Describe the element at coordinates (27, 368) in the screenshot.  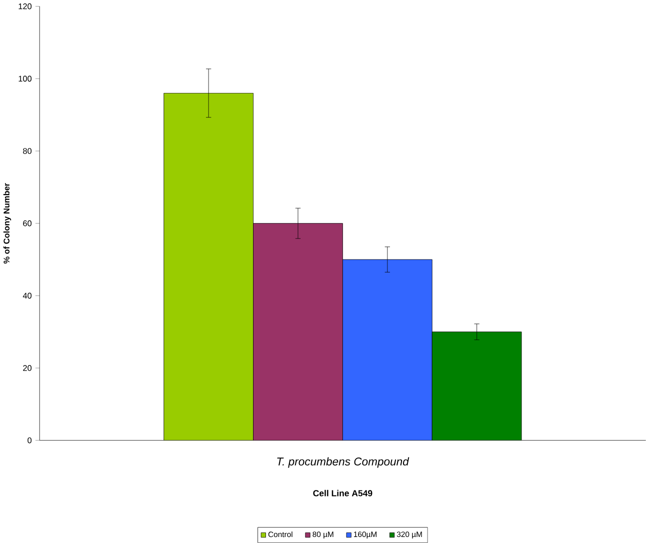
I see `y-tick-label: 20` at that location.